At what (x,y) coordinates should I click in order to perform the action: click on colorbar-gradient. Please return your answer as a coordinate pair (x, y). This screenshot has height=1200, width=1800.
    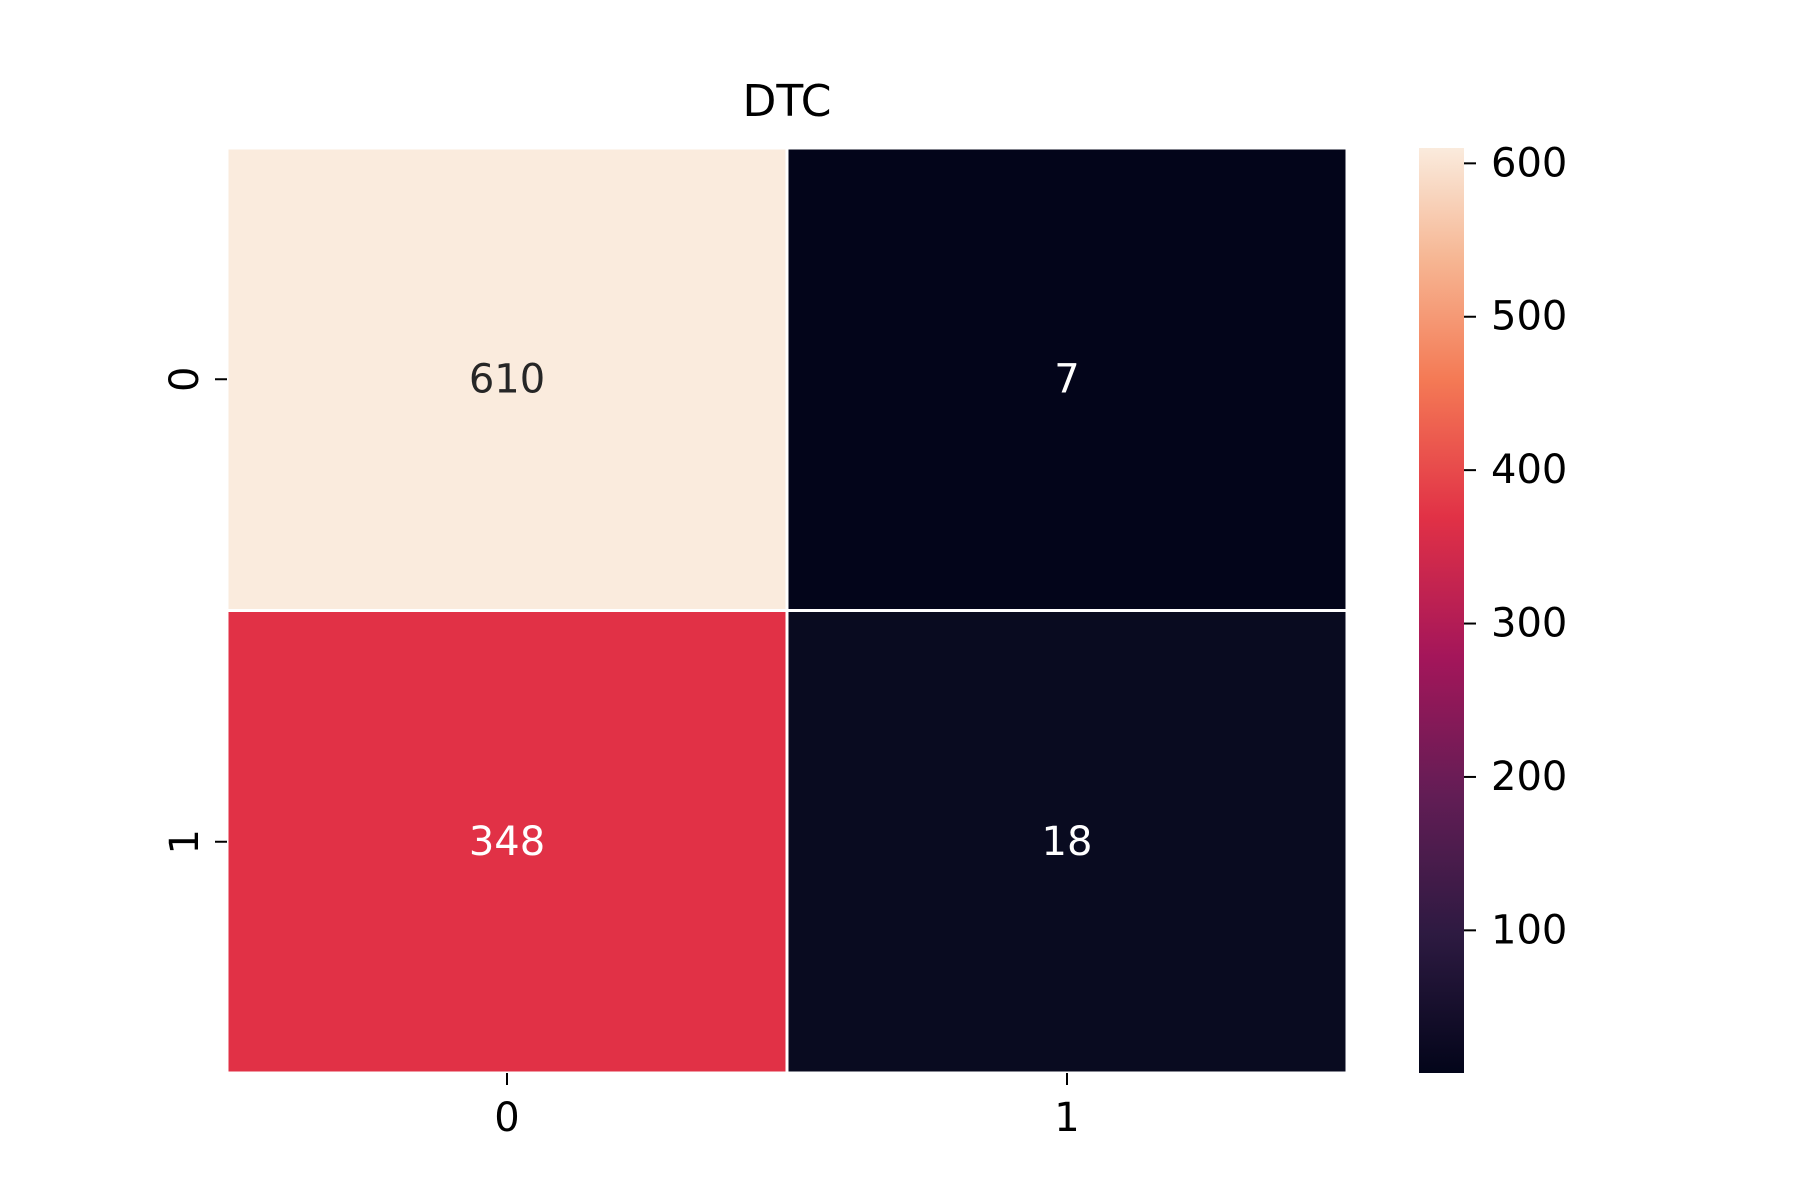
    Looking at the image, I should click on (1441, 610).